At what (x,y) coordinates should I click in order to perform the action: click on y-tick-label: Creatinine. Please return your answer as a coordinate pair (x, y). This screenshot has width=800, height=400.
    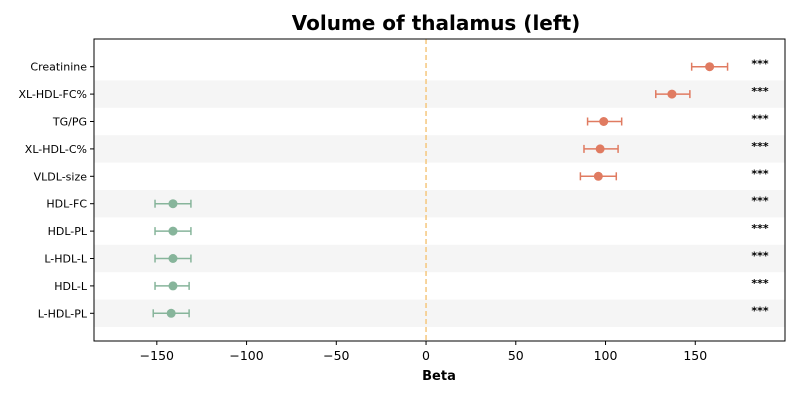
    Looking at the image, I should click on (58, 67).